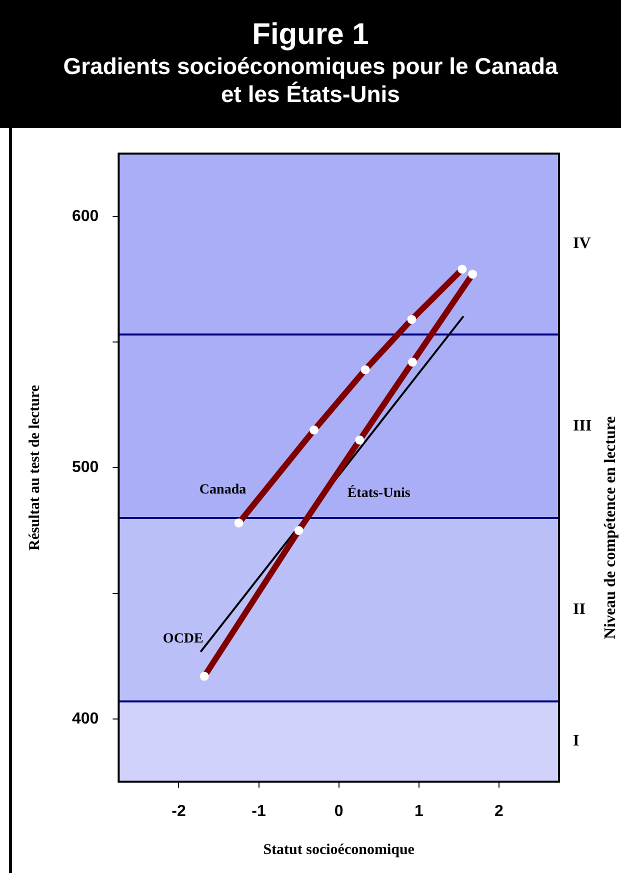  I want to click on band-label: II, so click(579, 609).